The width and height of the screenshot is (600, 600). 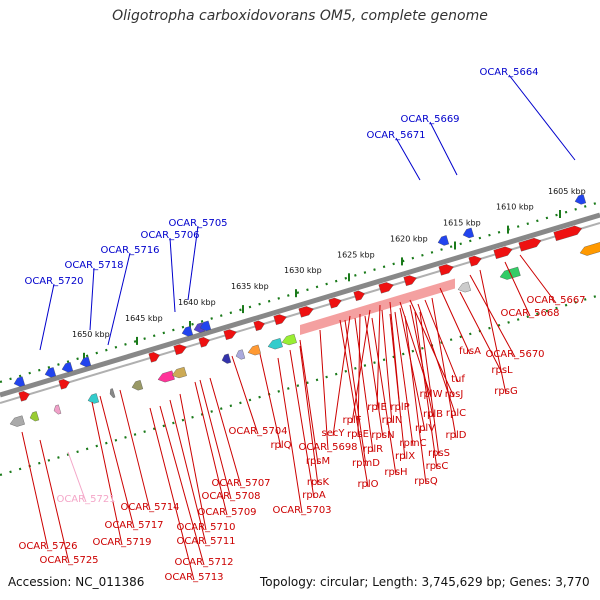 What do you see at coordinates (405, 456) in the screenshot?
I see `lower-gene-label: rplX` at bounding box center [405, 456].